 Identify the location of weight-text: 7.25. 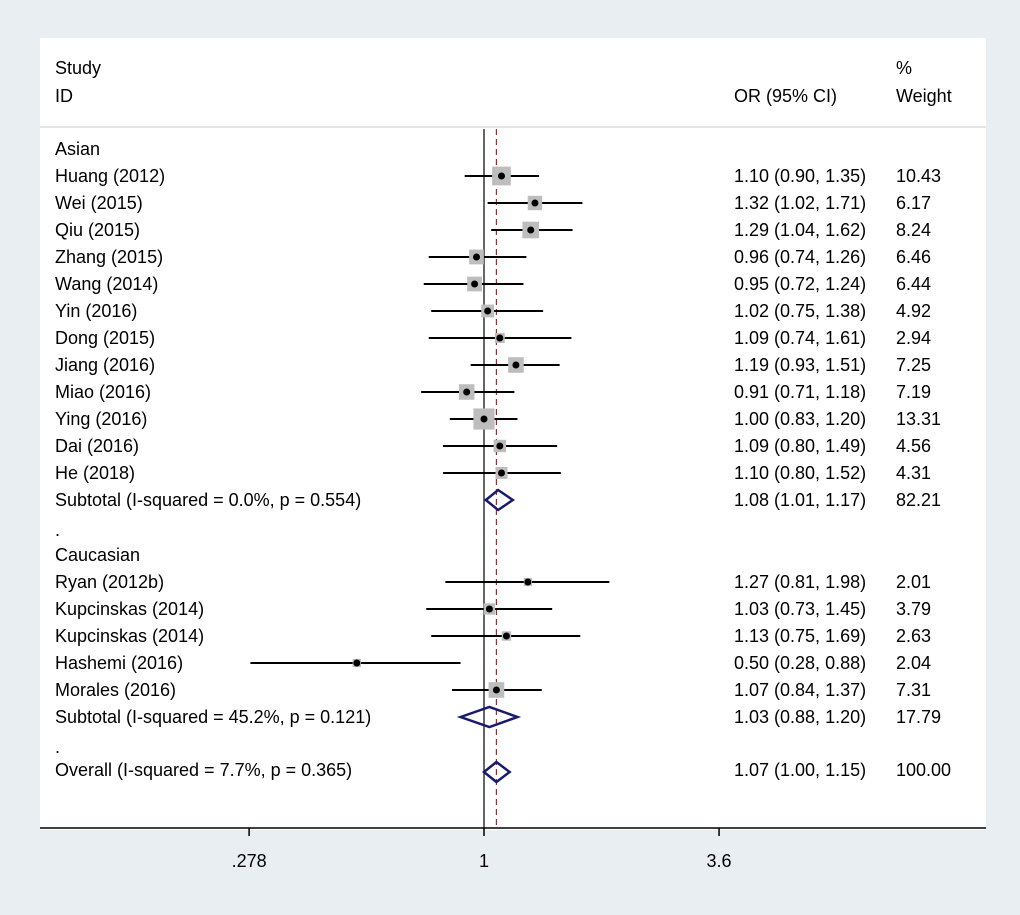
(913, 365).